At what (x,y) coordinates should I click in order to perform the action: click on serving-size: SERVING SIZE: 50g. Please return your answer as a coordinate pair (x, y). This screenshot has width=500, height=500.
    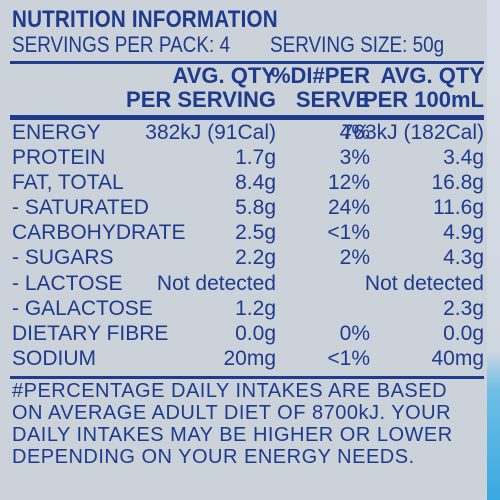
    Looking at the image, I should click on (357, 44).